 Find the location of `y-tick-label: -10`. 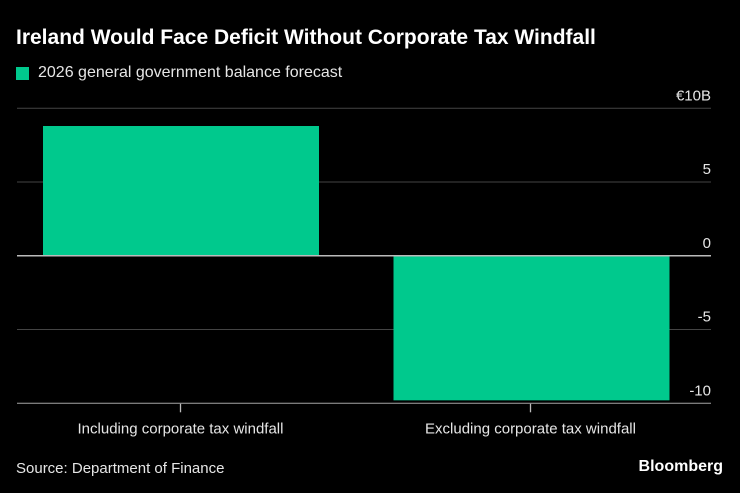

y-tick-label: -10 is located at coordinates (700, 390).